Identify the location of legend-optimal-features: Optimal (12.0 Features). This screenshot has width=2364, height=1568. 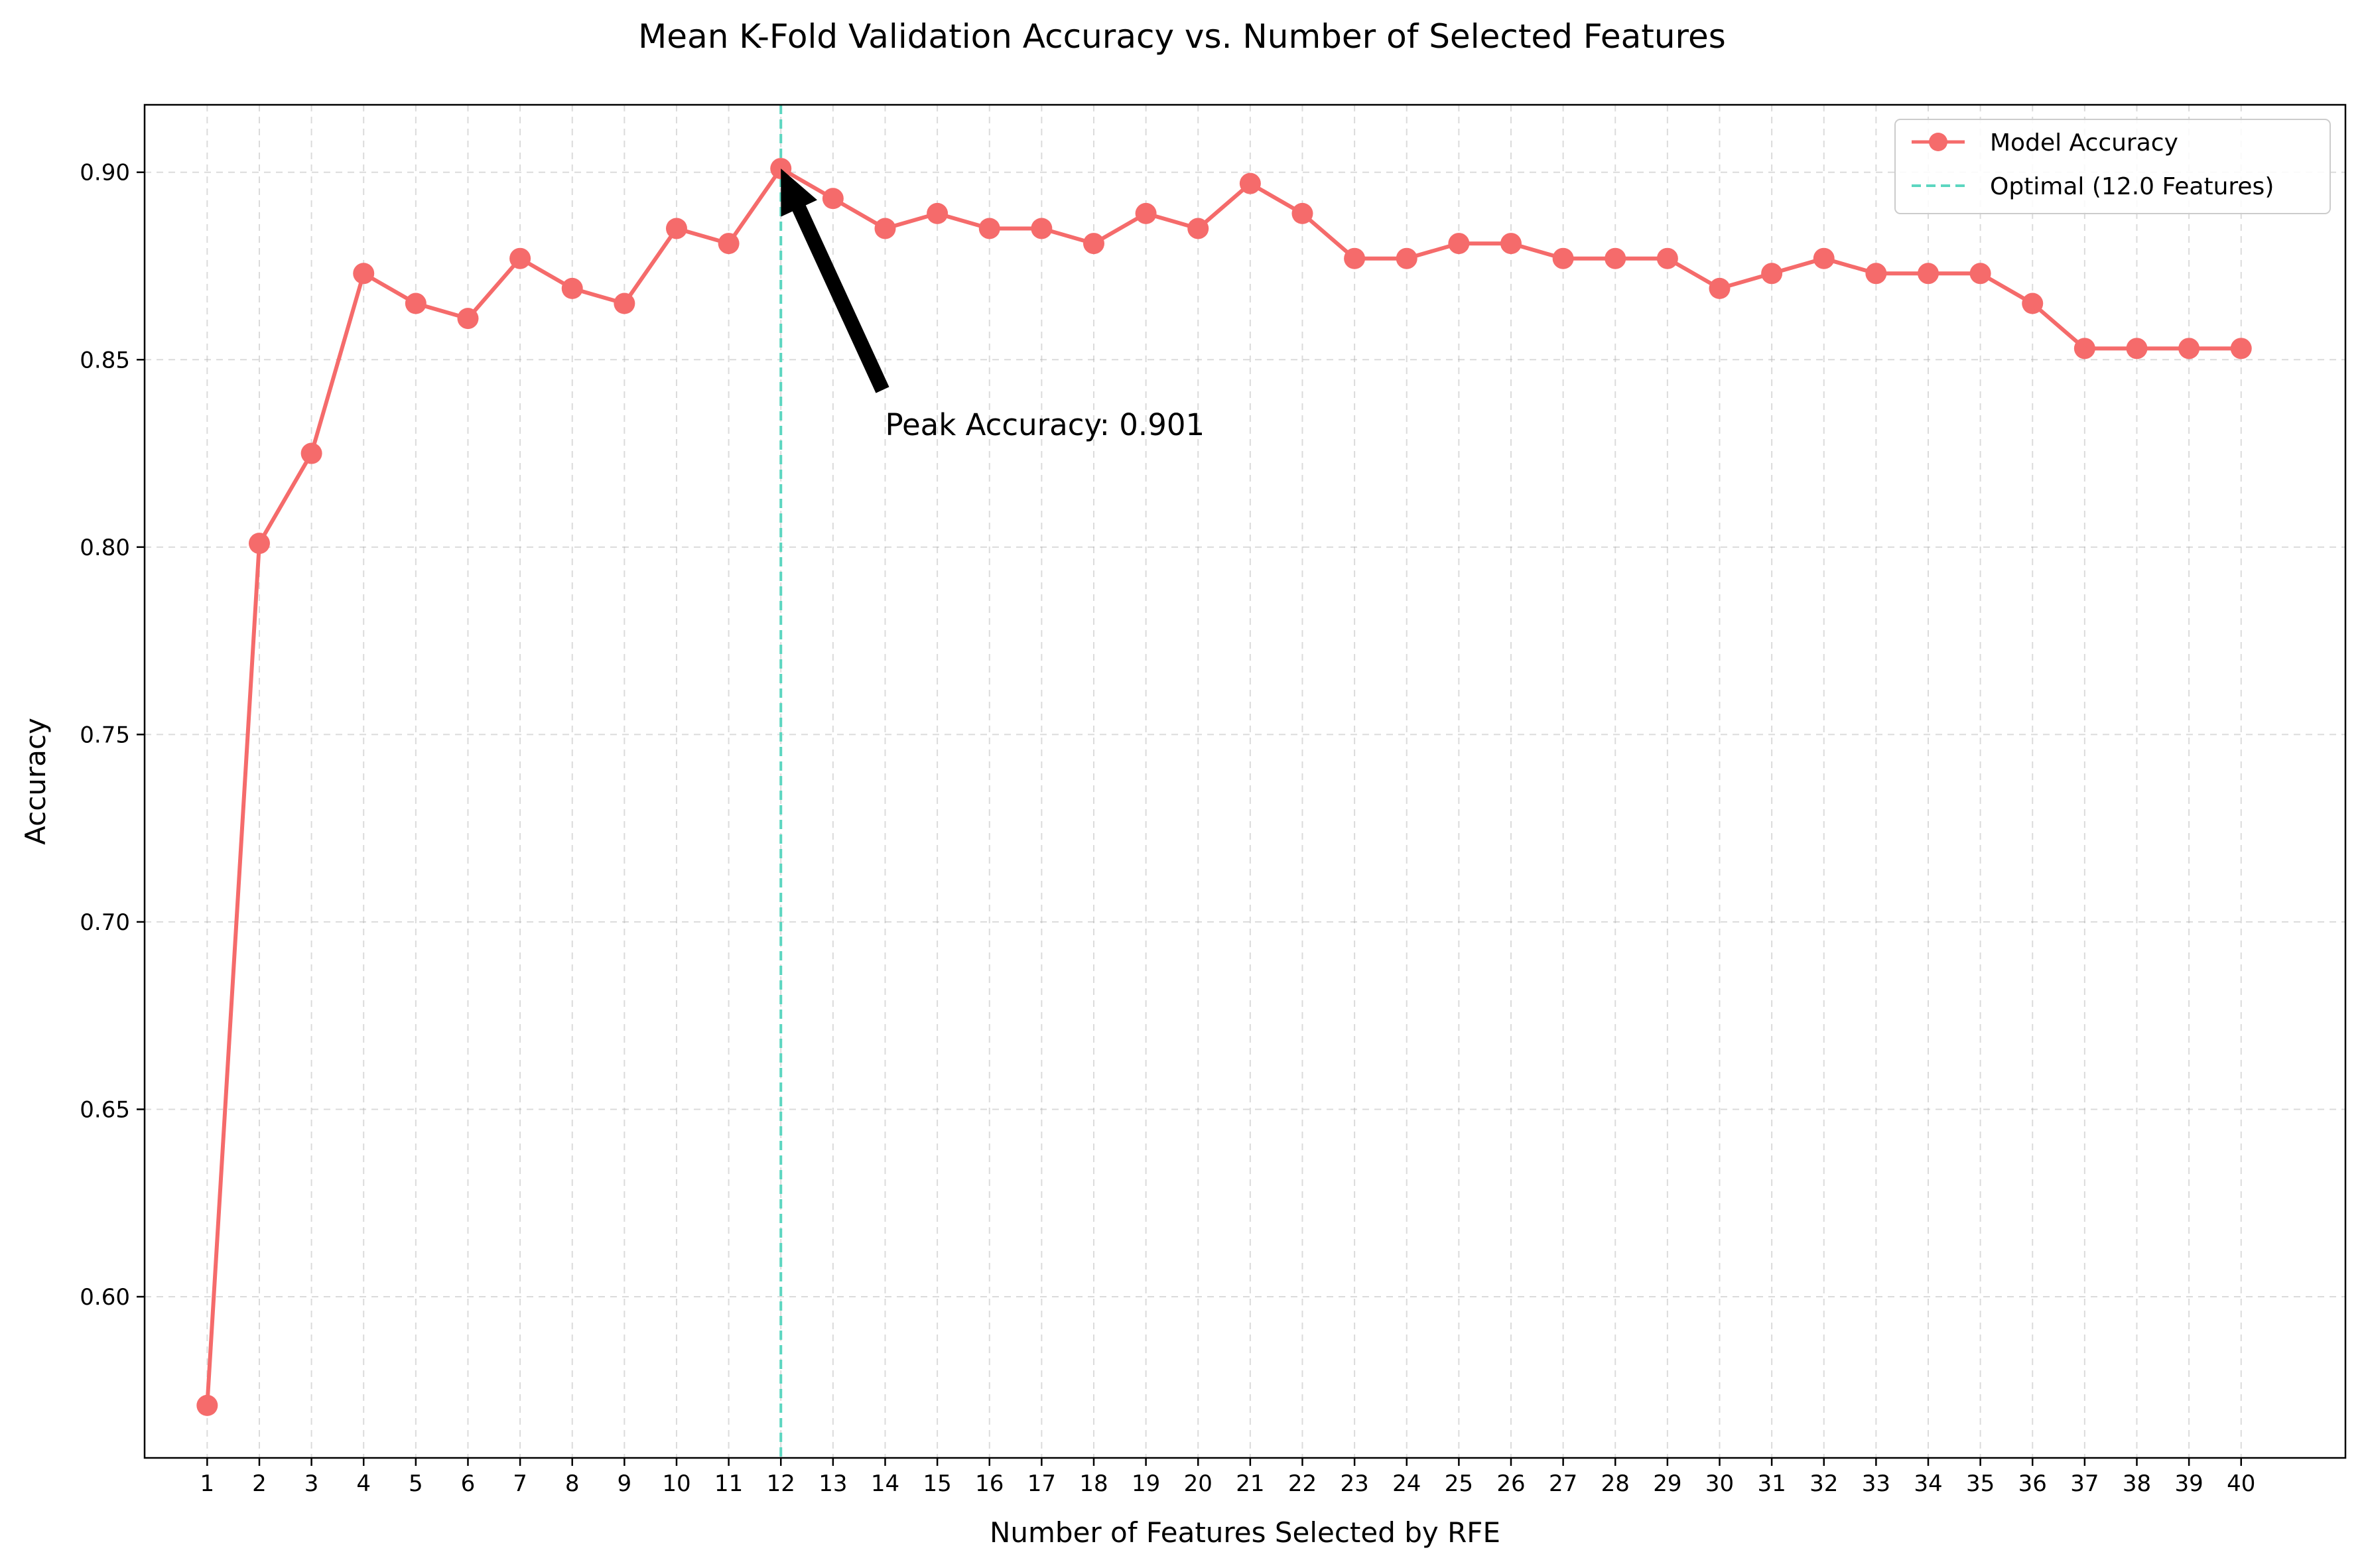
(2132, 186).